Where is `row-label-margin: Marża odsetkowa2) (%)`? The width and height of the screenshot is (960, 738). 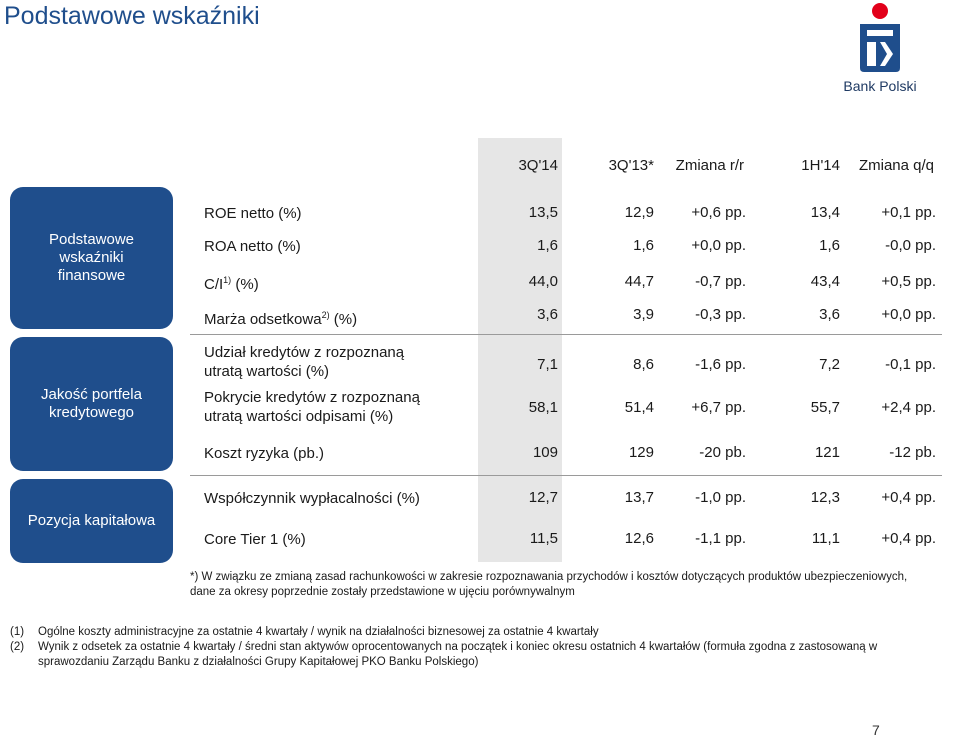 row-label-margin: Marża odsetkowa2) (%) is located at coordinates (280, 317).